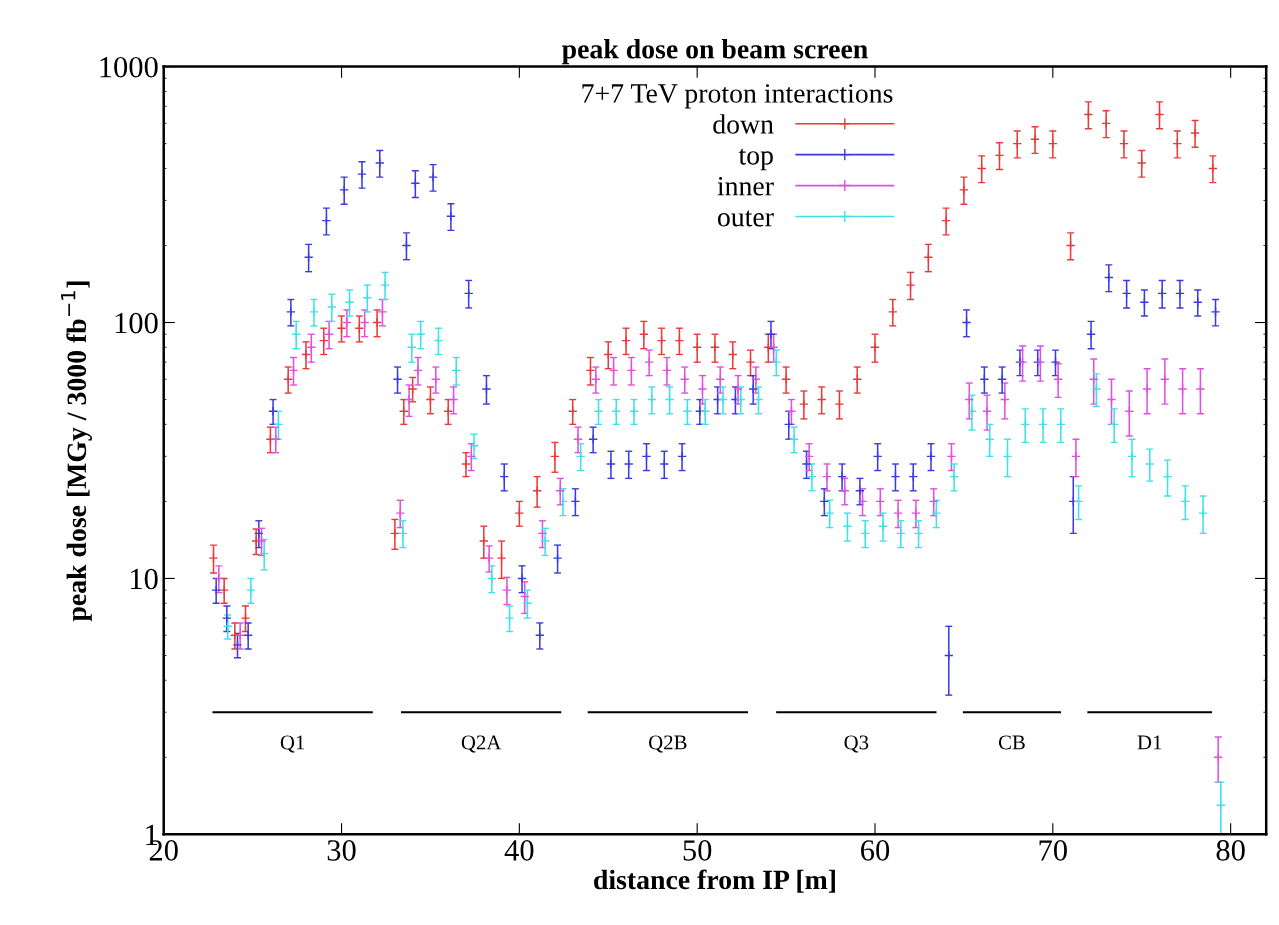 The image size is (1279, 925). I want to click on annotation: D1, so click(1149, 742).